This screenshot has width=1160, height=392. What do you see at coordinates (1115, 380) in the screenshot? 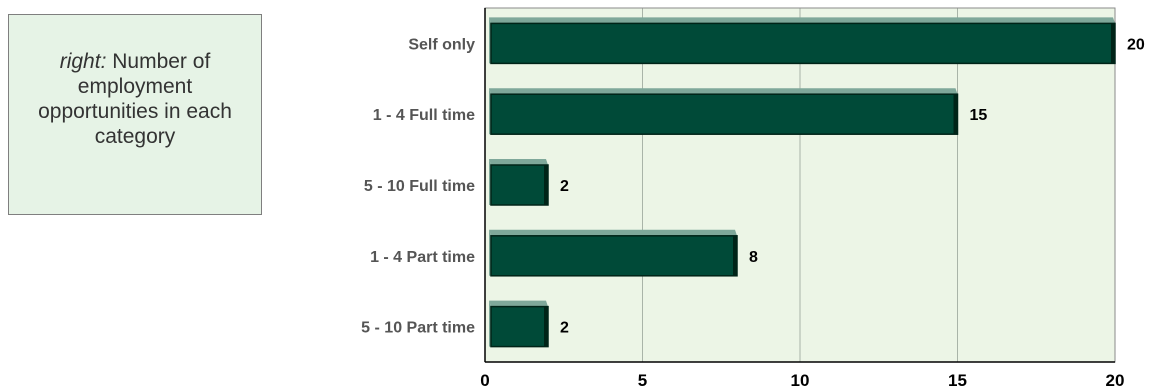
I see `x-tick-label-4: 20` at bounding box center [1115, 380].